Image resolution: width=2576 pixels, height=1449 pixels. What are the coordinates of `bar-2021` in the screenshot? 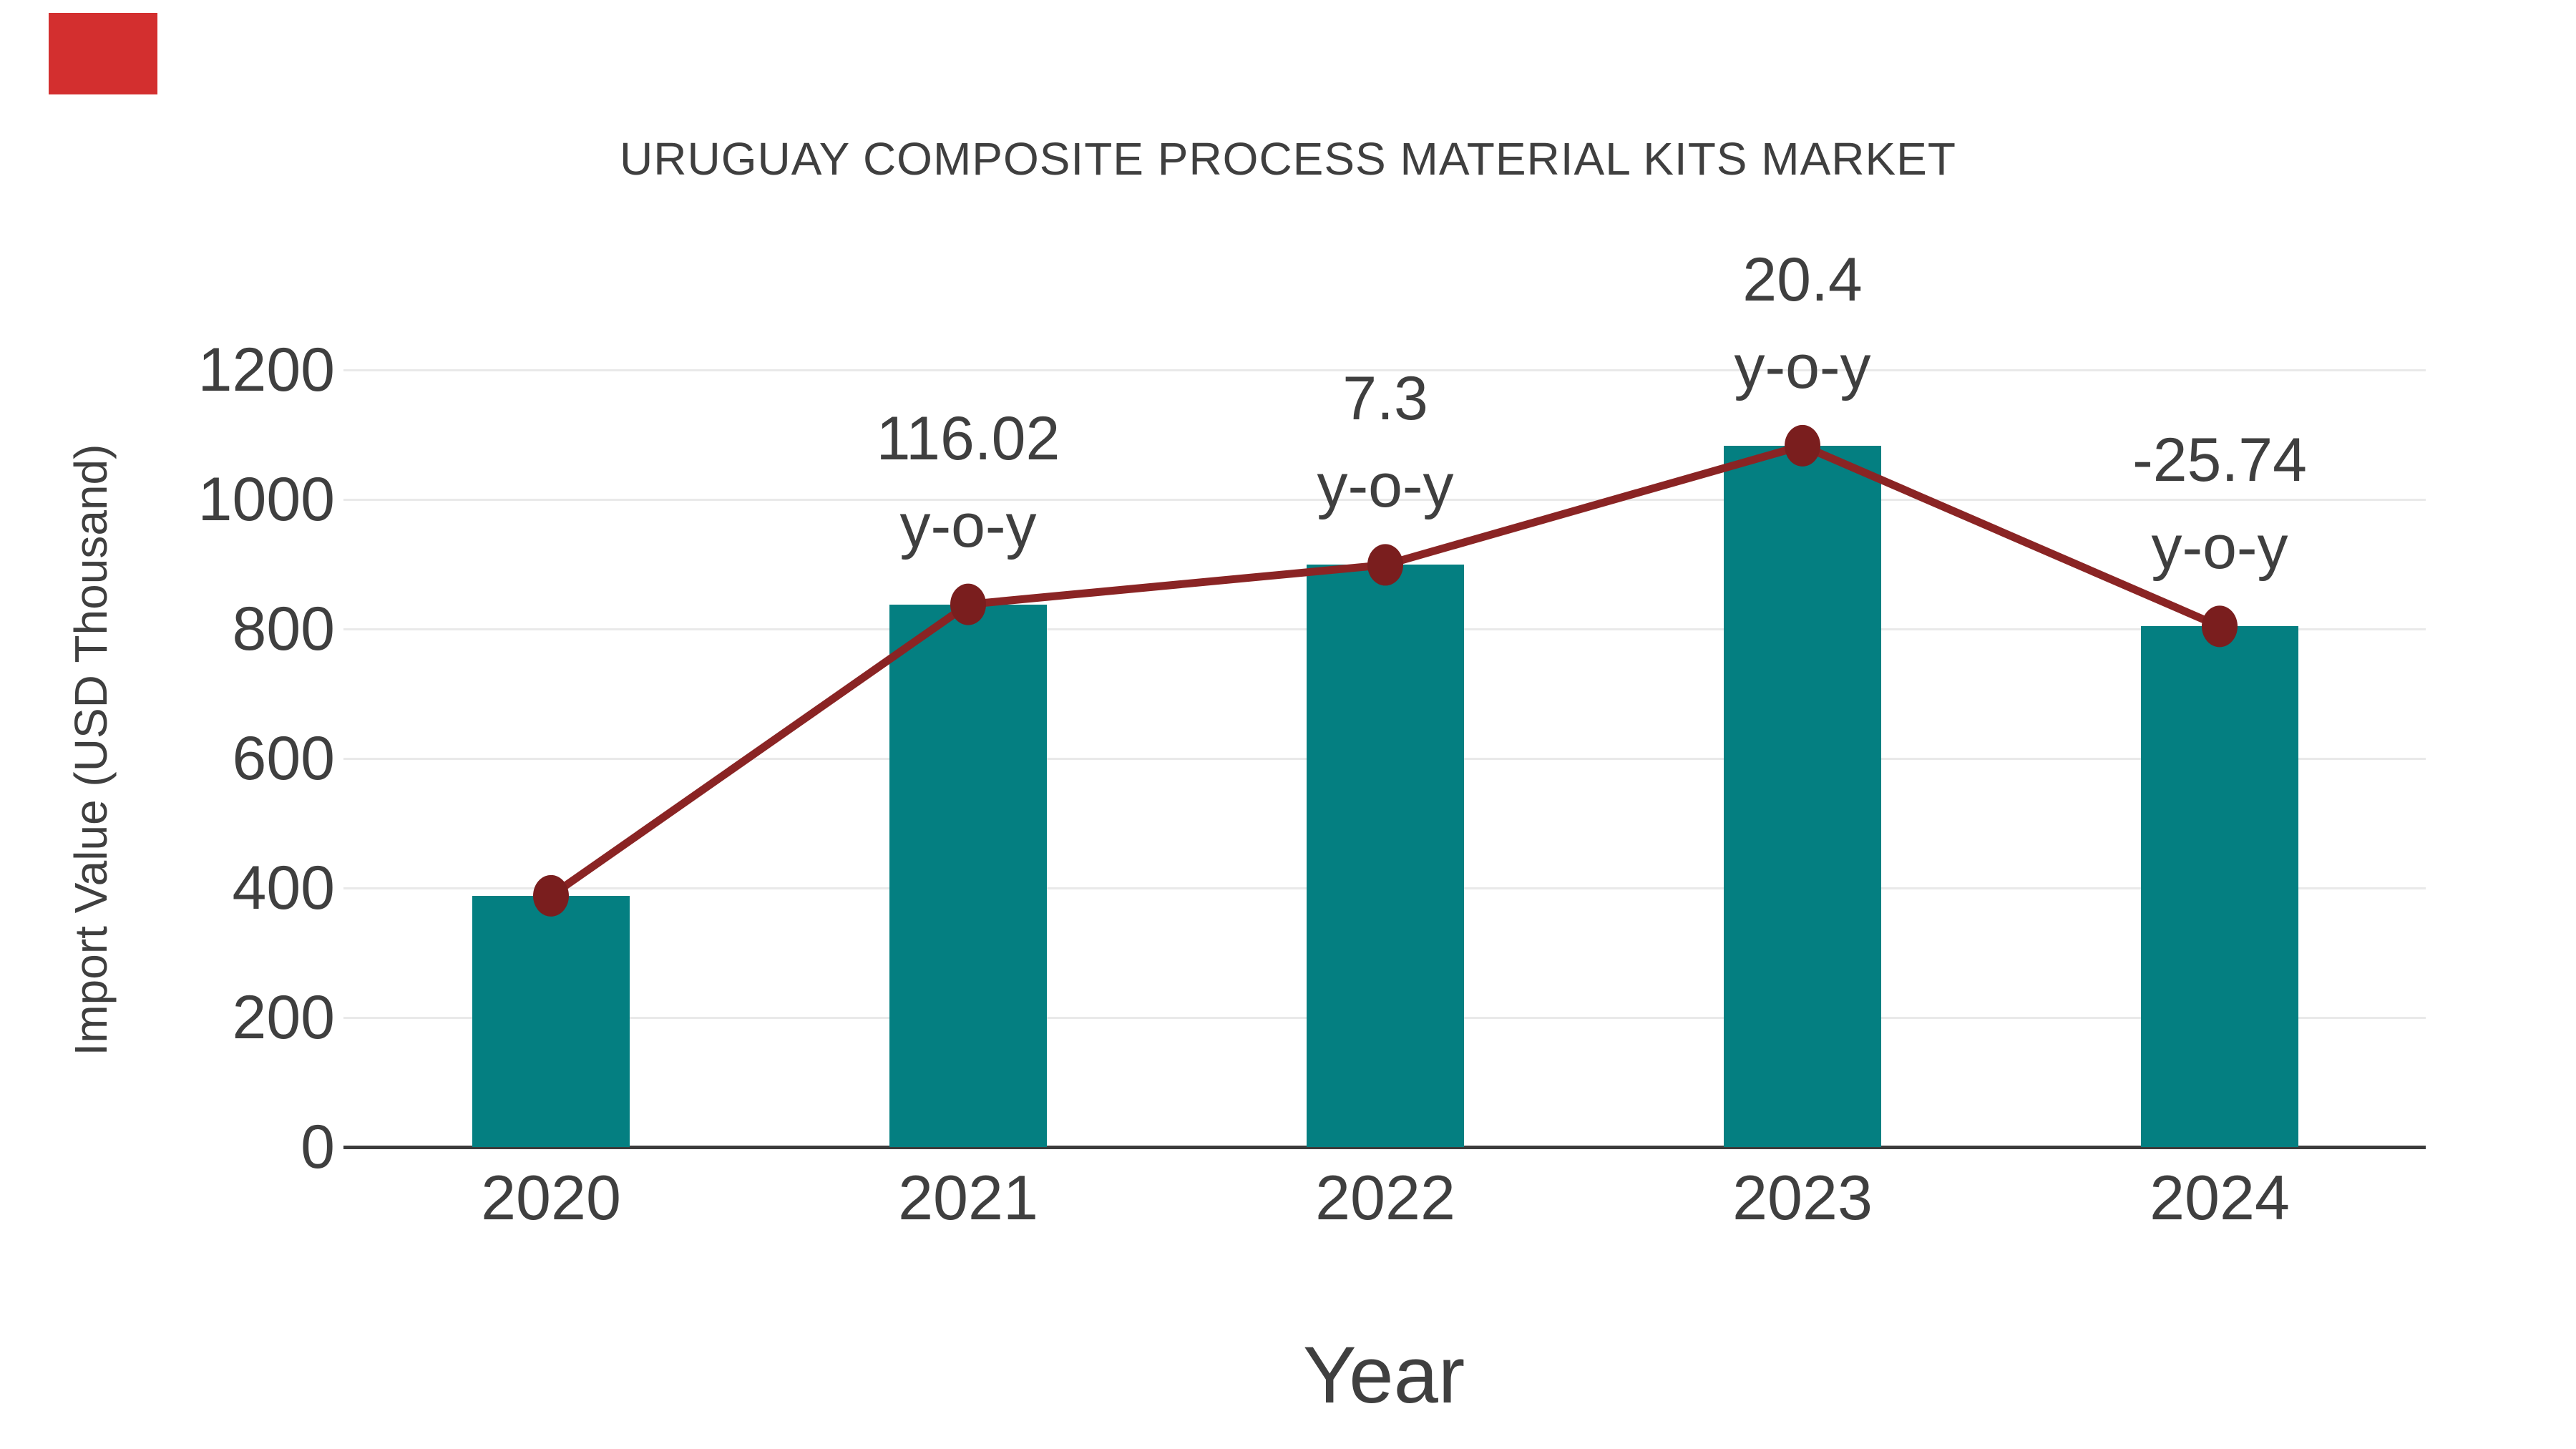 It's located at (968, 876).